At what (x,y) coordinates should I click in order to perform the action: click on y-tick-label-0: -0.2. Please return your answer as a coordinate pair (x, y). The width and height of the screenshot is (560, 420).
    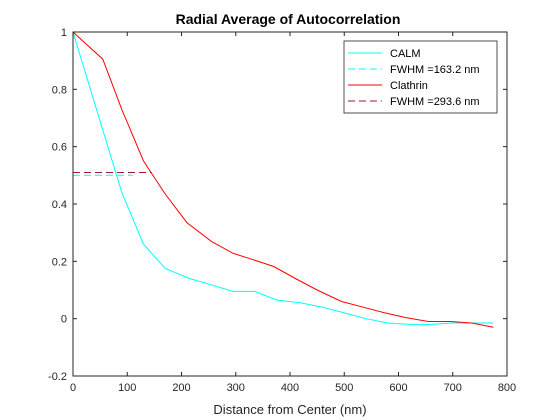
    Looking at the image, I should click on (57, 377).